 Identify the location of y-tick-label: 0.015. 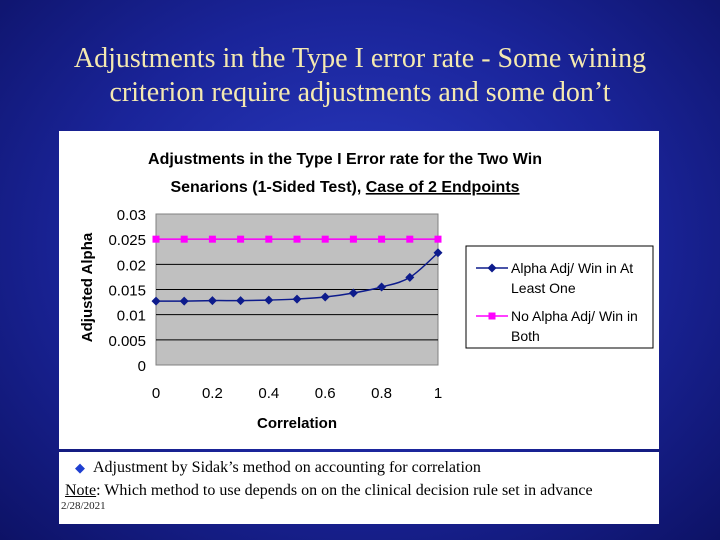
(127, 291).